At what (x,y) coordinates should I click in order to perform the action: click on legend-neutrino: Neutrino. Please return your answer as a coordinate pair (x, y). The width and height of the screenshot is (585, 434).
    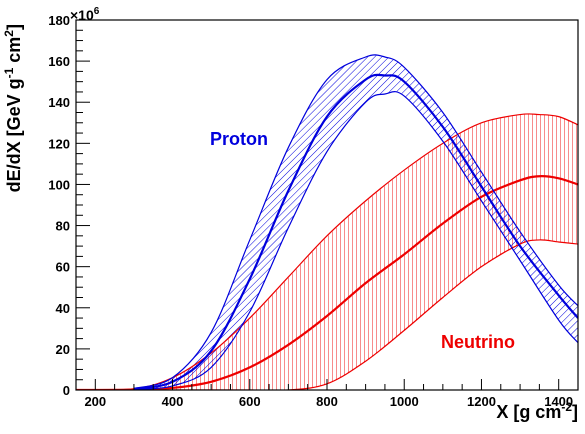
    Looking at the image, I should click on (478, 342).